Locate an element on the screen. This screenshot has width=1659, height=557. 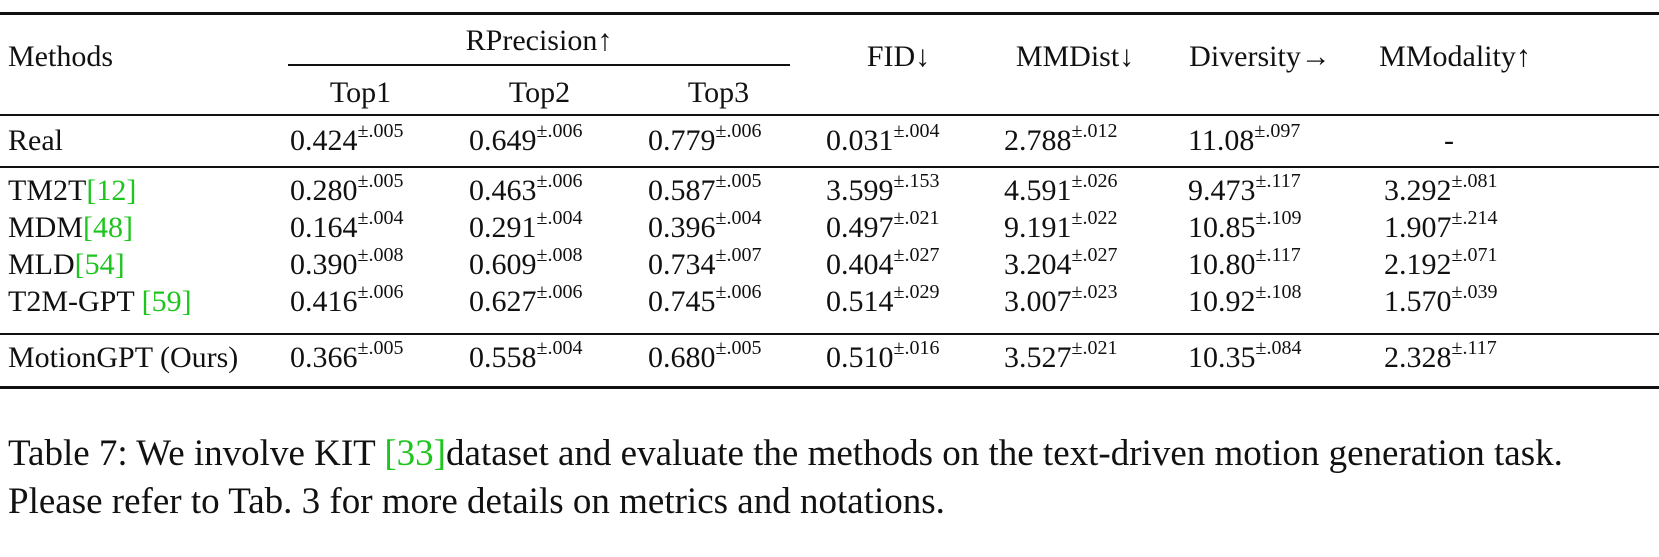
table-cell: 0.510±.016 is located at coordinates (882, 356).